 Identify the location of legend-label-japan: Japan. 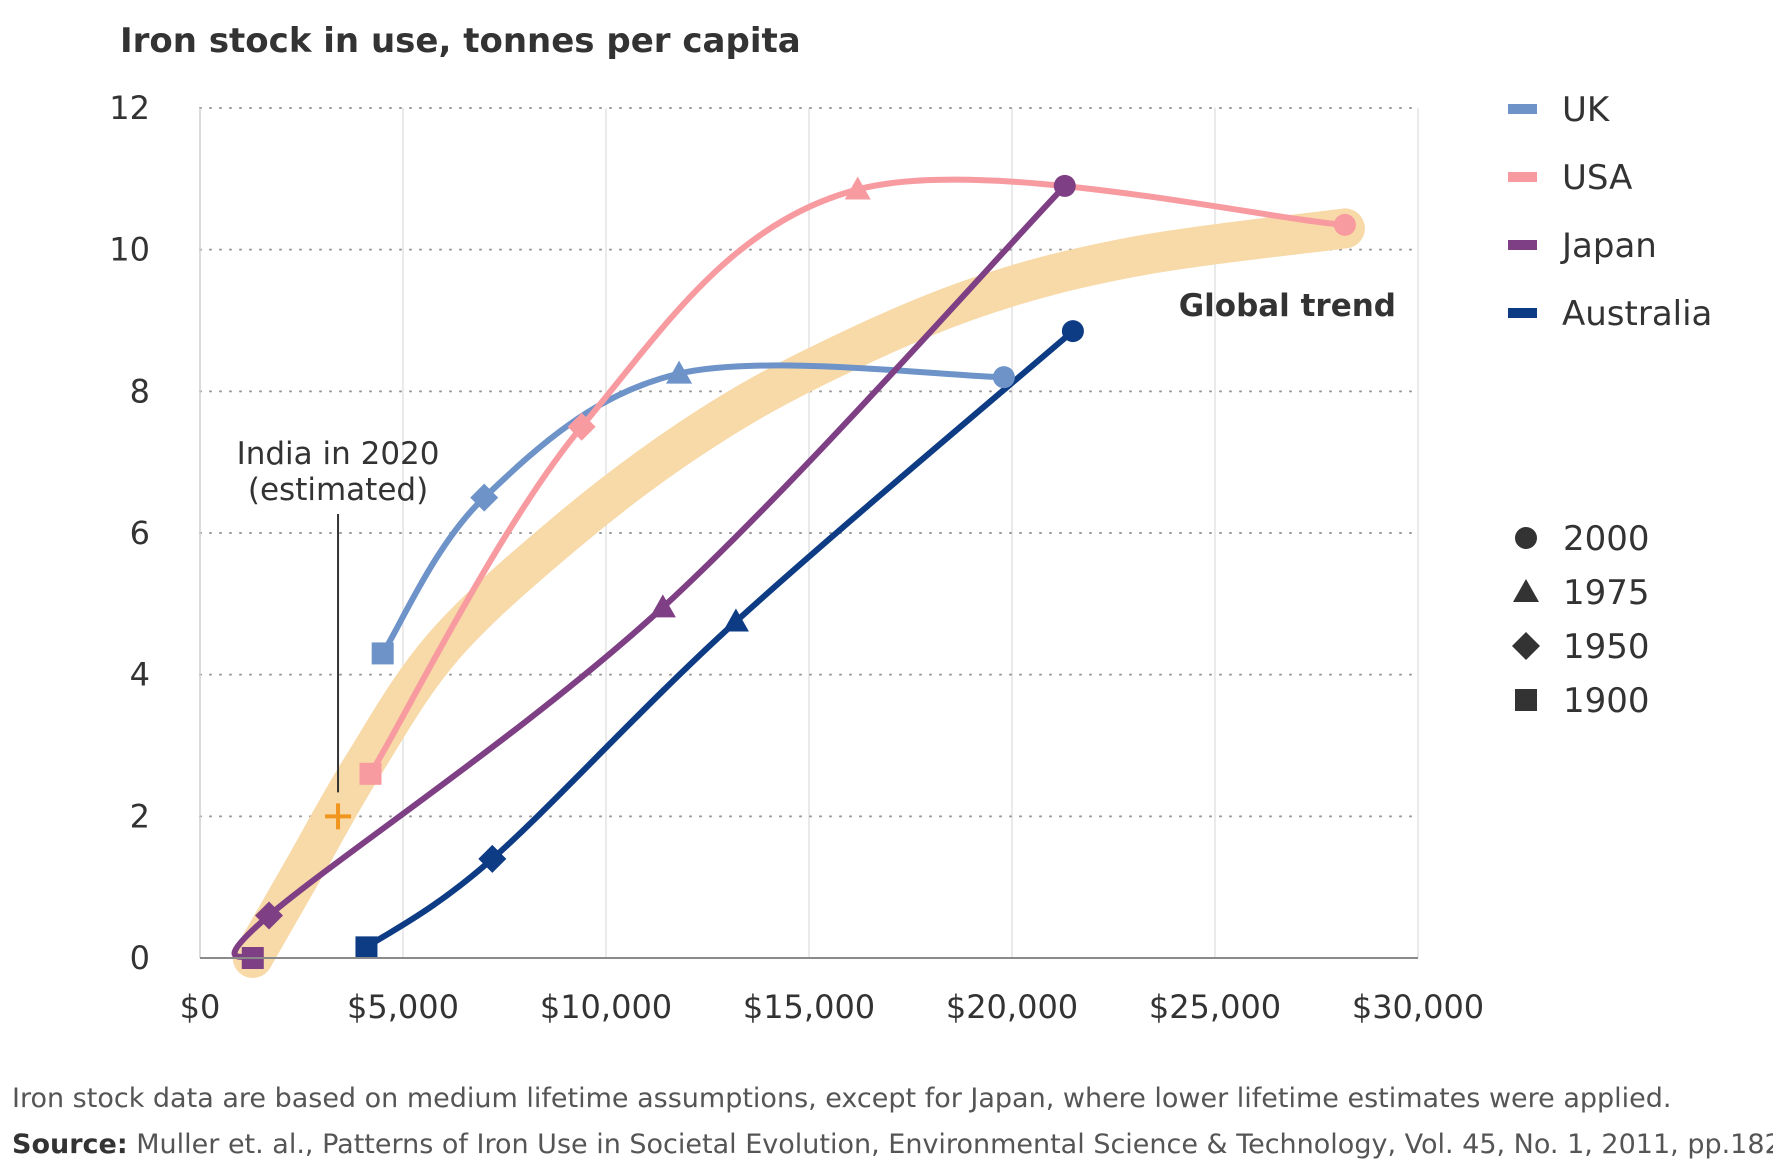
(1608, 246).